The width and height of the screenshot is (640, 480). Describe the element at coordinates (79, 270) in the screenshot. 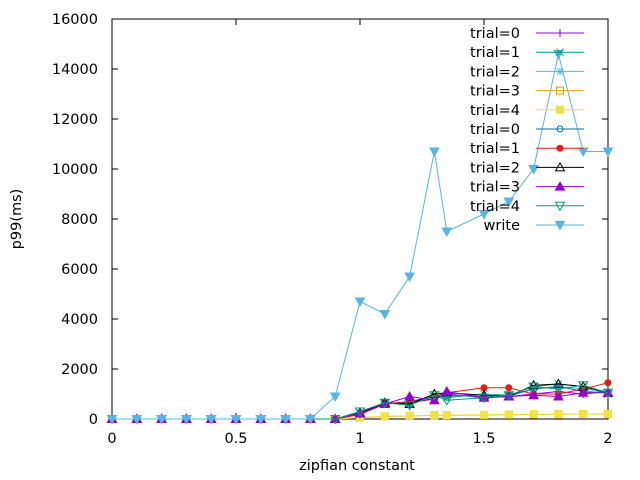

I see `y-tick-label: 6000` at that location.